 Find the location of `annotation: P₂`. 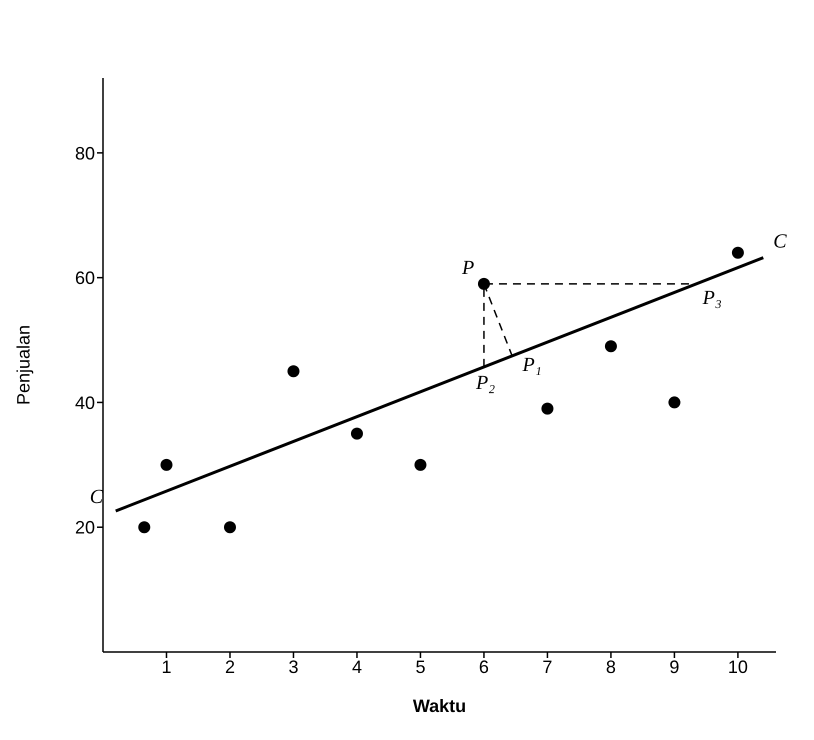

annotation: P₂ is located at coordinates (485, 383).